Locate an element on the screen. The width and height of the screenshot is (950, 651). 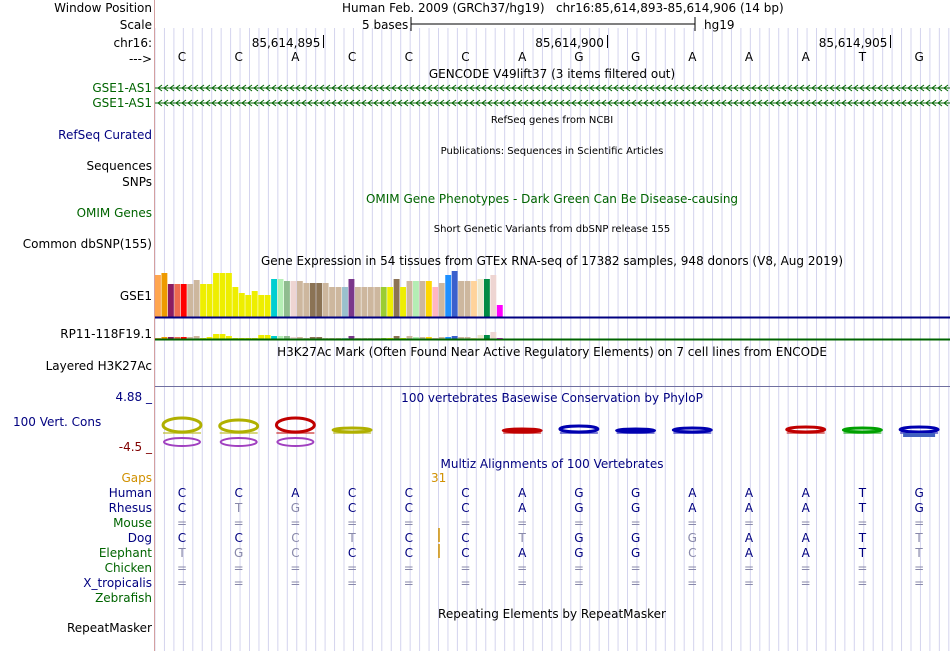
species-label: Human is located at coordinates (130, 493).